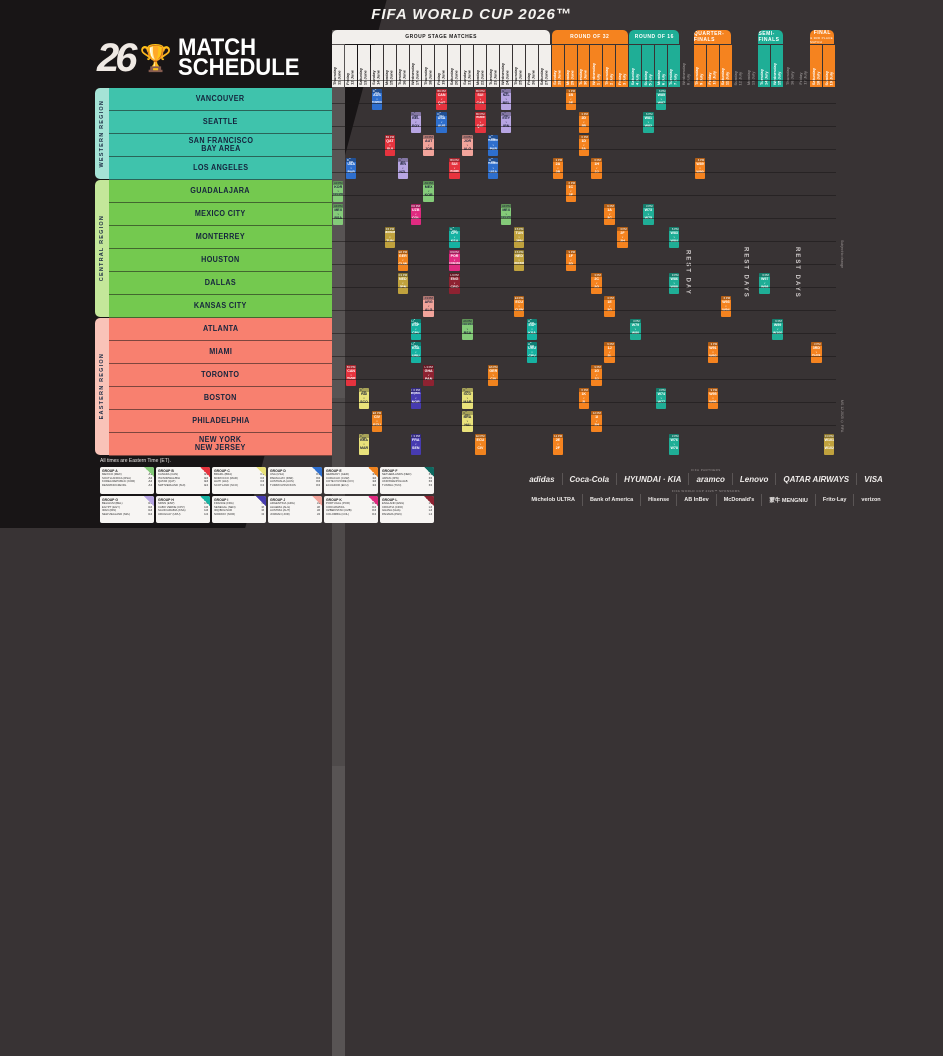 The image size is (943, 1056). Describe the element at coordinates (674, 240) in the screenshot. I see `match-team-b: W84` at that location.